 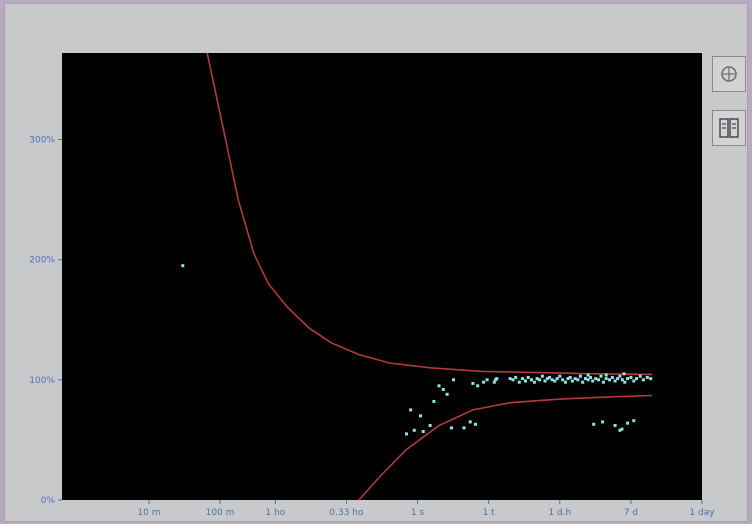 What do you see at coordinates (346, 513) in the screenshot?
I see `x-tick-label: 0.33 ho` at bounding box center [346, 513].